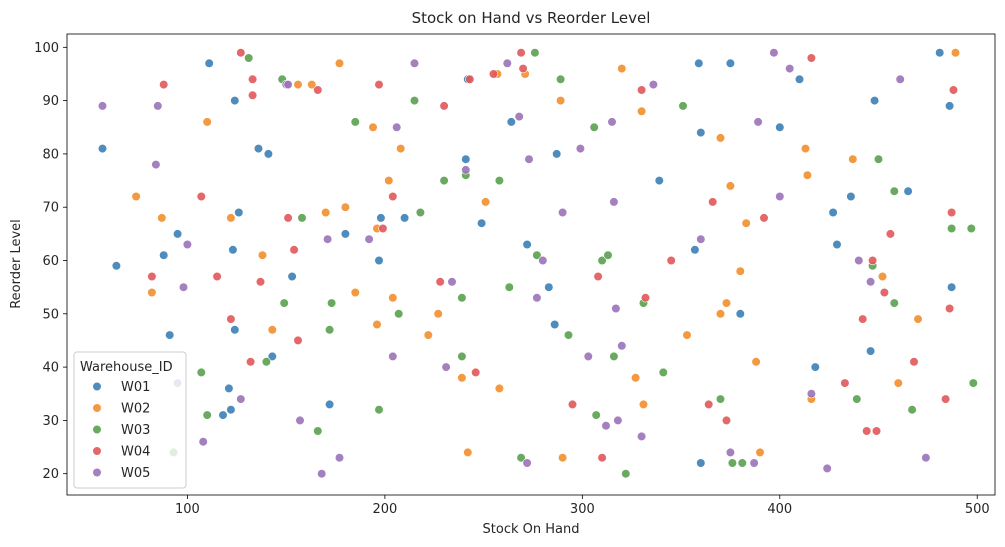 This screenshot has width=1005, height=547. I want to click on y-tick-label-100: 100, so click(46, 48).